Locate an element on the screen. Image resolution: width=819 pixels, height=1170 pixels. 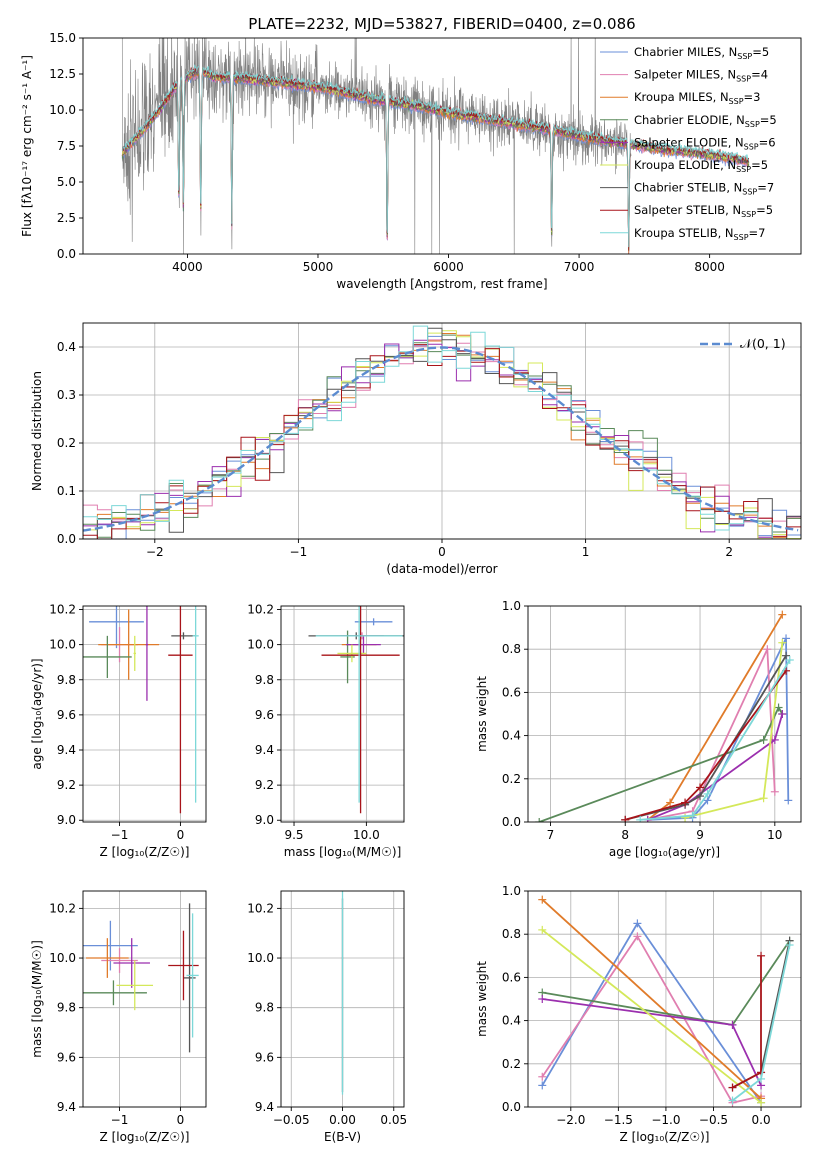
y-tick-label: 1.0 is located at coordinates (511, 606).